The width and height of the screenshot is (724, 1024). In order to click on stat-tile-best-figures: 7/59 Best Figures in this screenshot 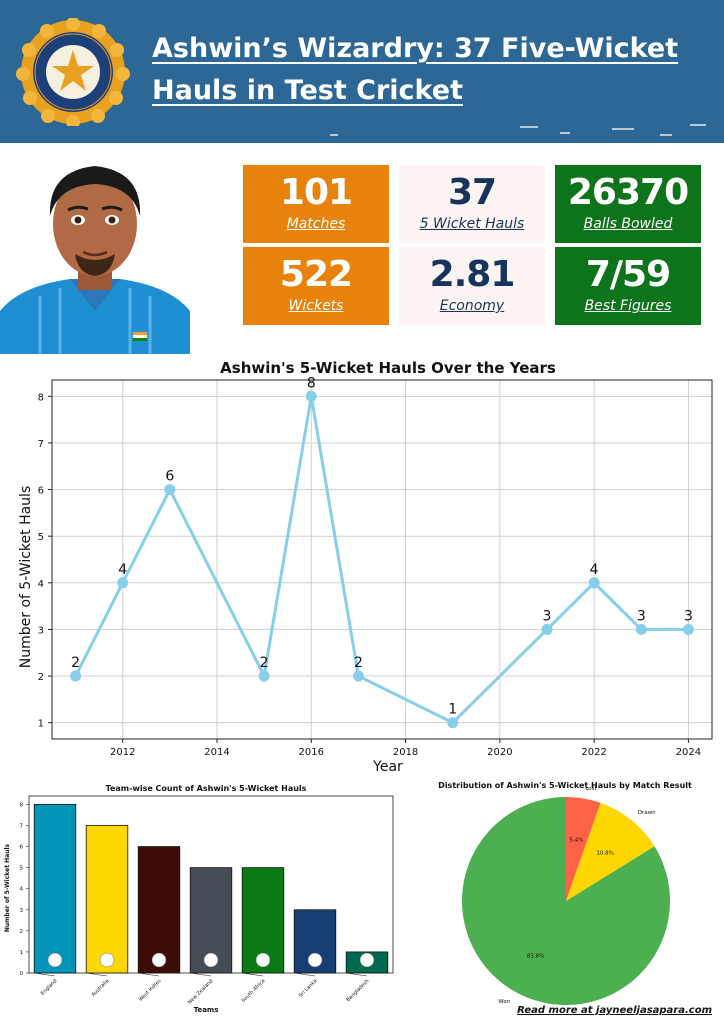, I will do `click(628, 286)`.